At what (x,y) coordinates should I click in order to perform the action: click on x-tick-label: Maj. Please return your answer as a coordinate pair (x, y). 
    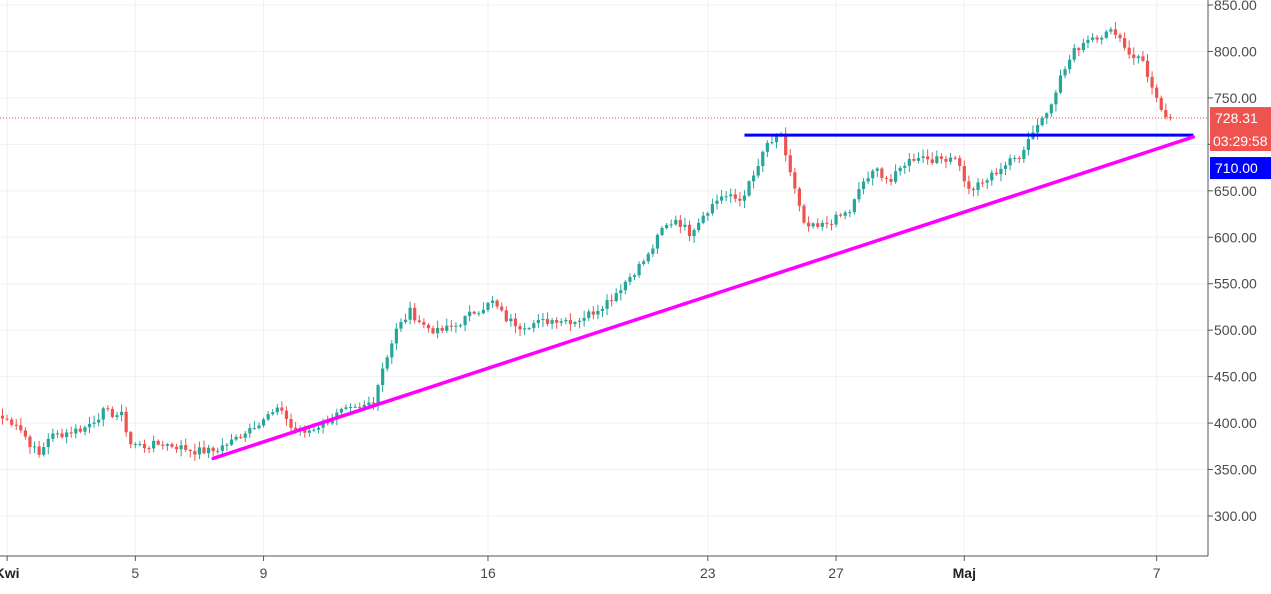
    Looking at the image, I should click on (964, 573).